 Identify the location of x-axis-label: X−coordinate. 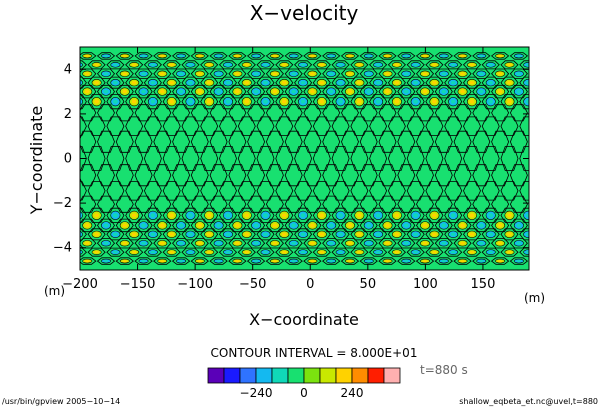
(304, 319).